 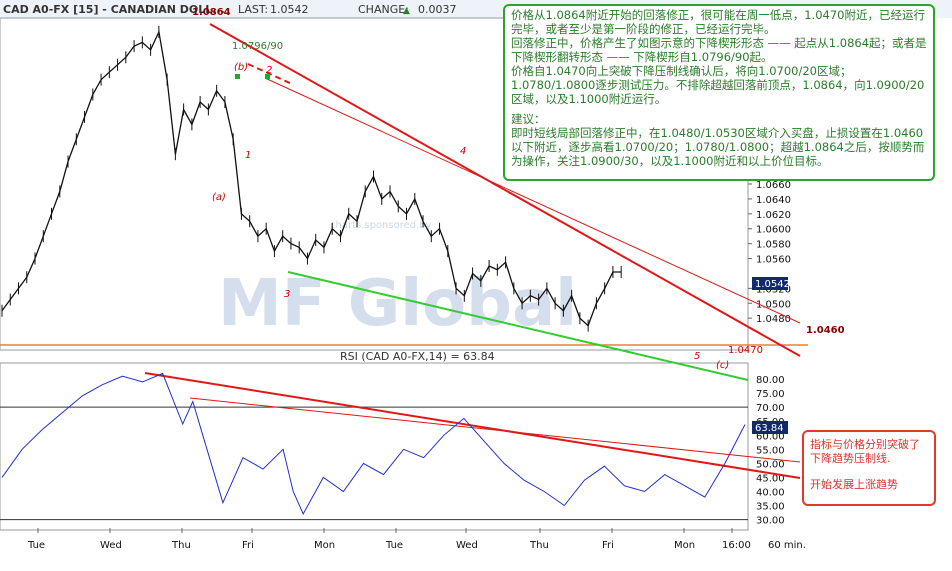 I want to click on price-tick-label: 1.0580, so click(x=773, y=245).